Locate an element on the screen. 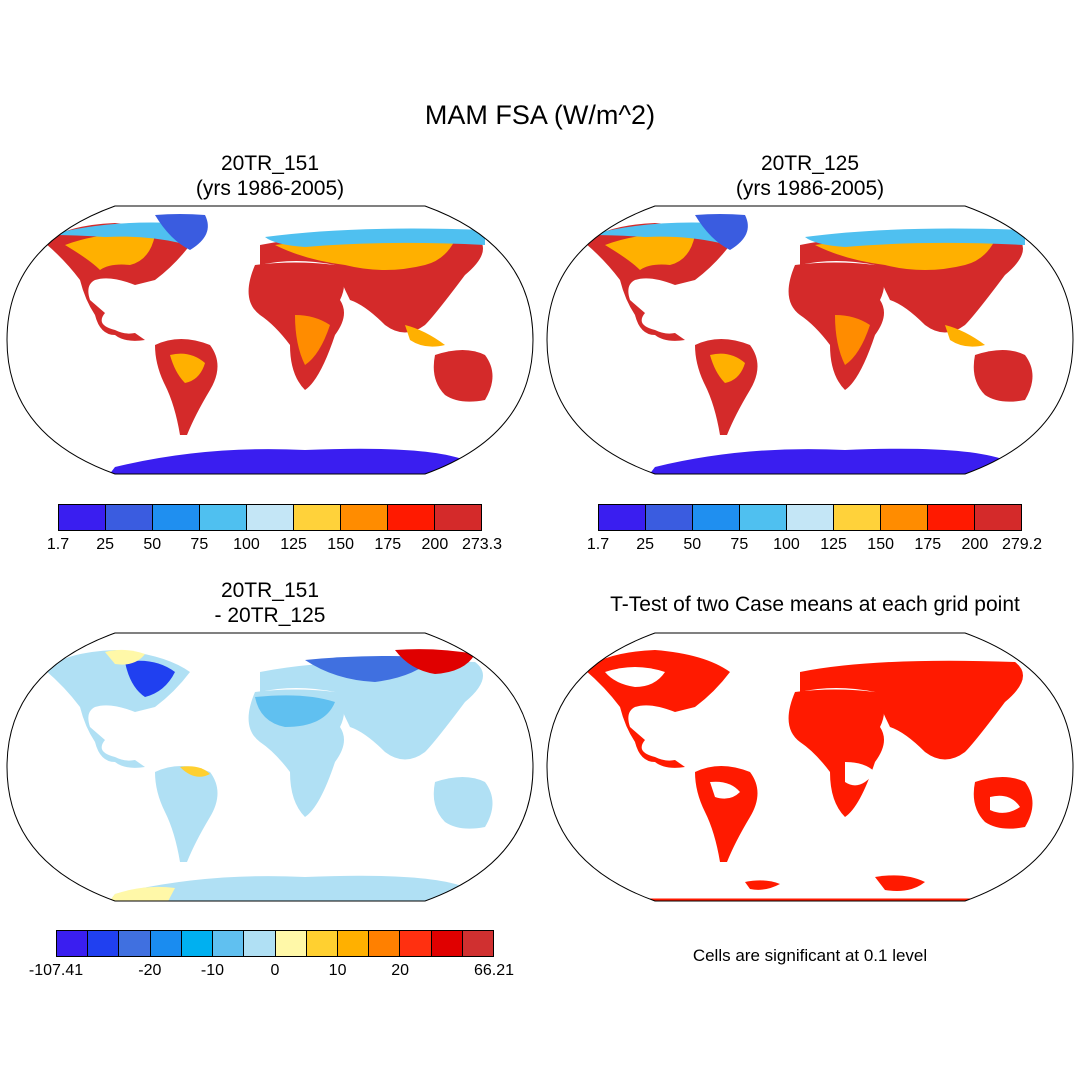 The image size is (1080, 1080). colorbar-tick-label: -20 is located at coordinates (150, 970).